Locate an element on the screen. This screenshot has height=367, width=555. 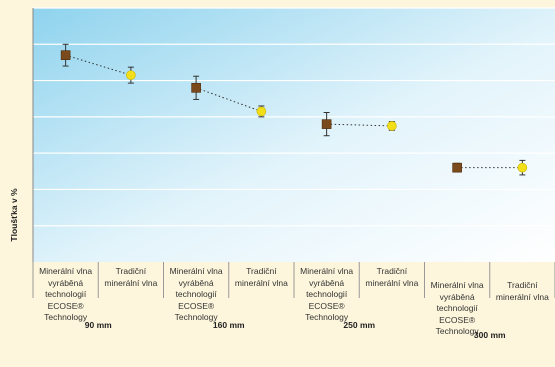
y-axis-label-text: Tloušťka v % is located at coordinates (14, 215).